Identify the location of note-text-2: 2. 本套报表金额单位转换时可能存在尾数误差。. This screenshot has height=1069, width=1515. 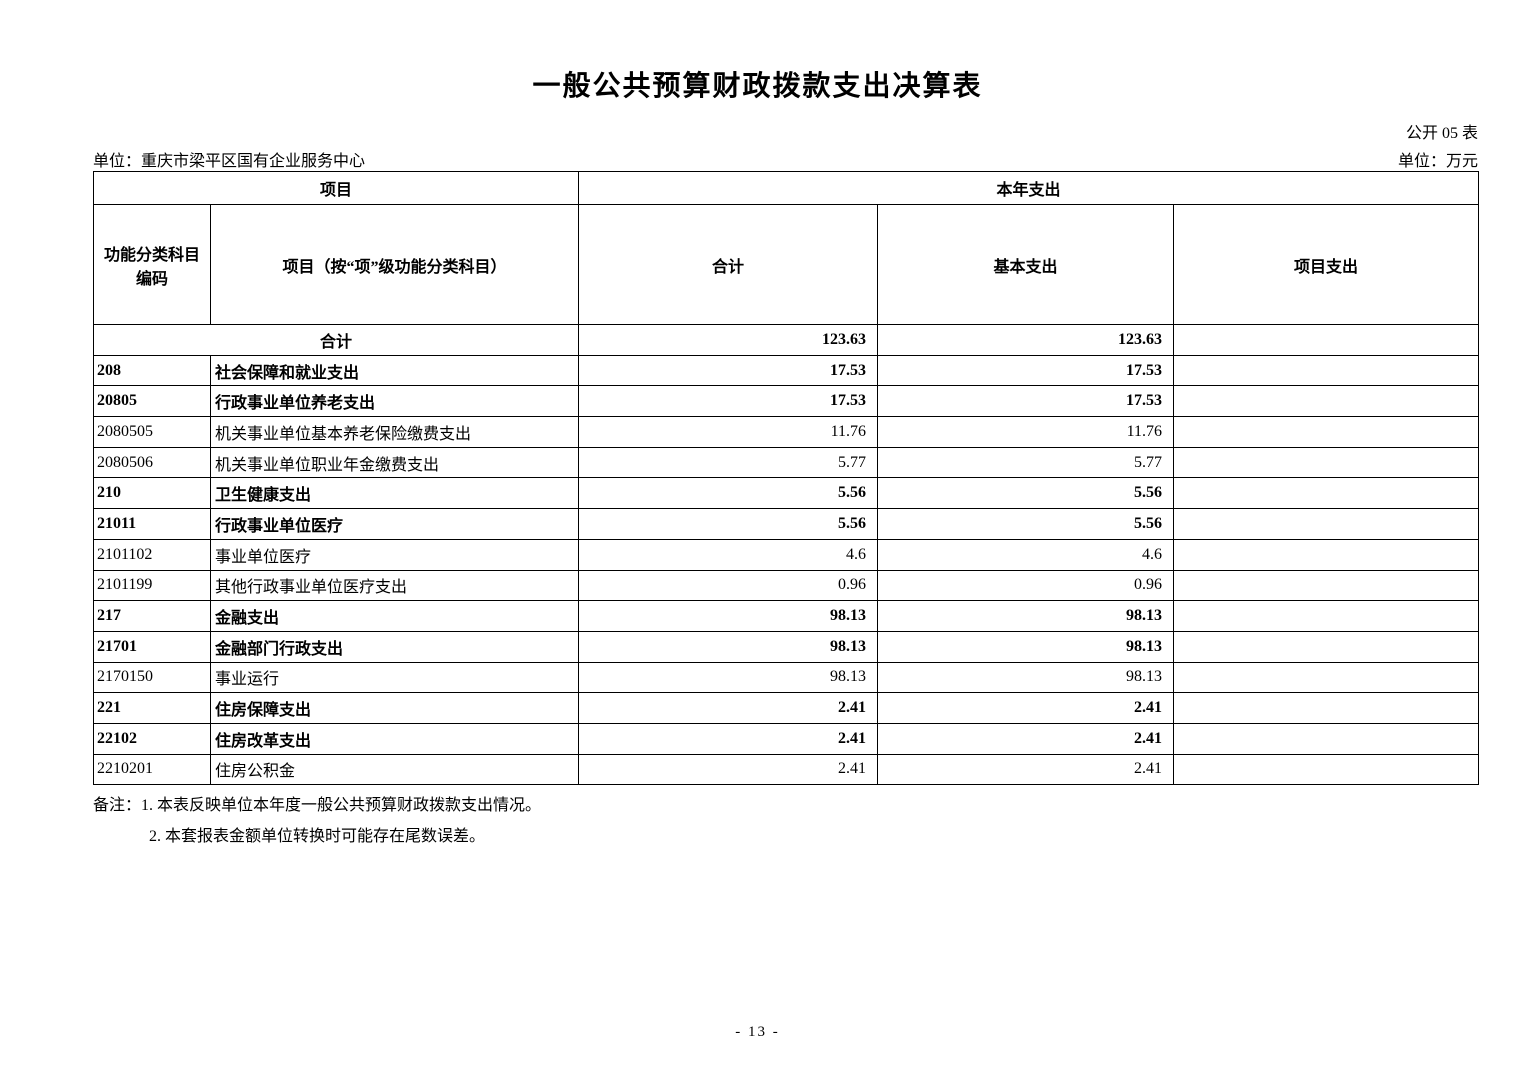
(317, 836).